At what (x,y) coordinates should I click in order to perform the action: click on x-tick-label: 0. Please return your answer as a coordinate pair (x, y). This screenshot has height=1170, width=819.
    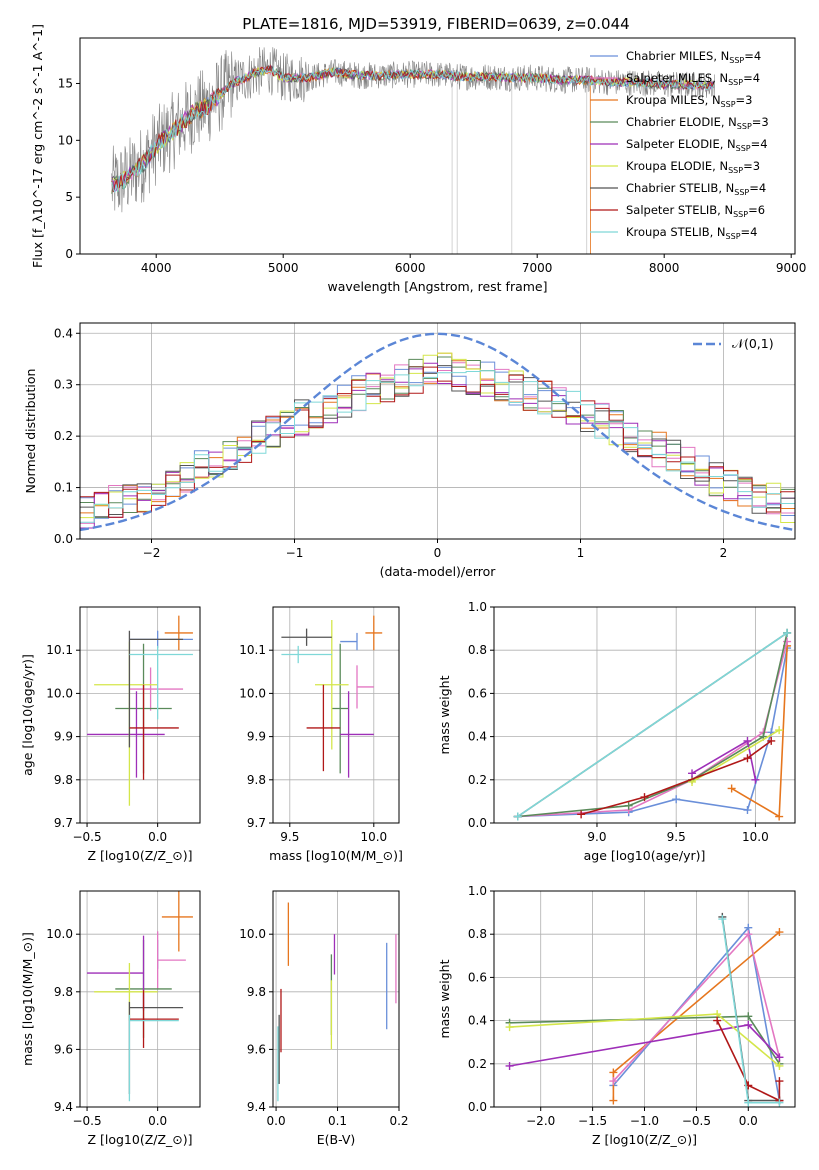
    Looking at the image, I should click on (438, 553).